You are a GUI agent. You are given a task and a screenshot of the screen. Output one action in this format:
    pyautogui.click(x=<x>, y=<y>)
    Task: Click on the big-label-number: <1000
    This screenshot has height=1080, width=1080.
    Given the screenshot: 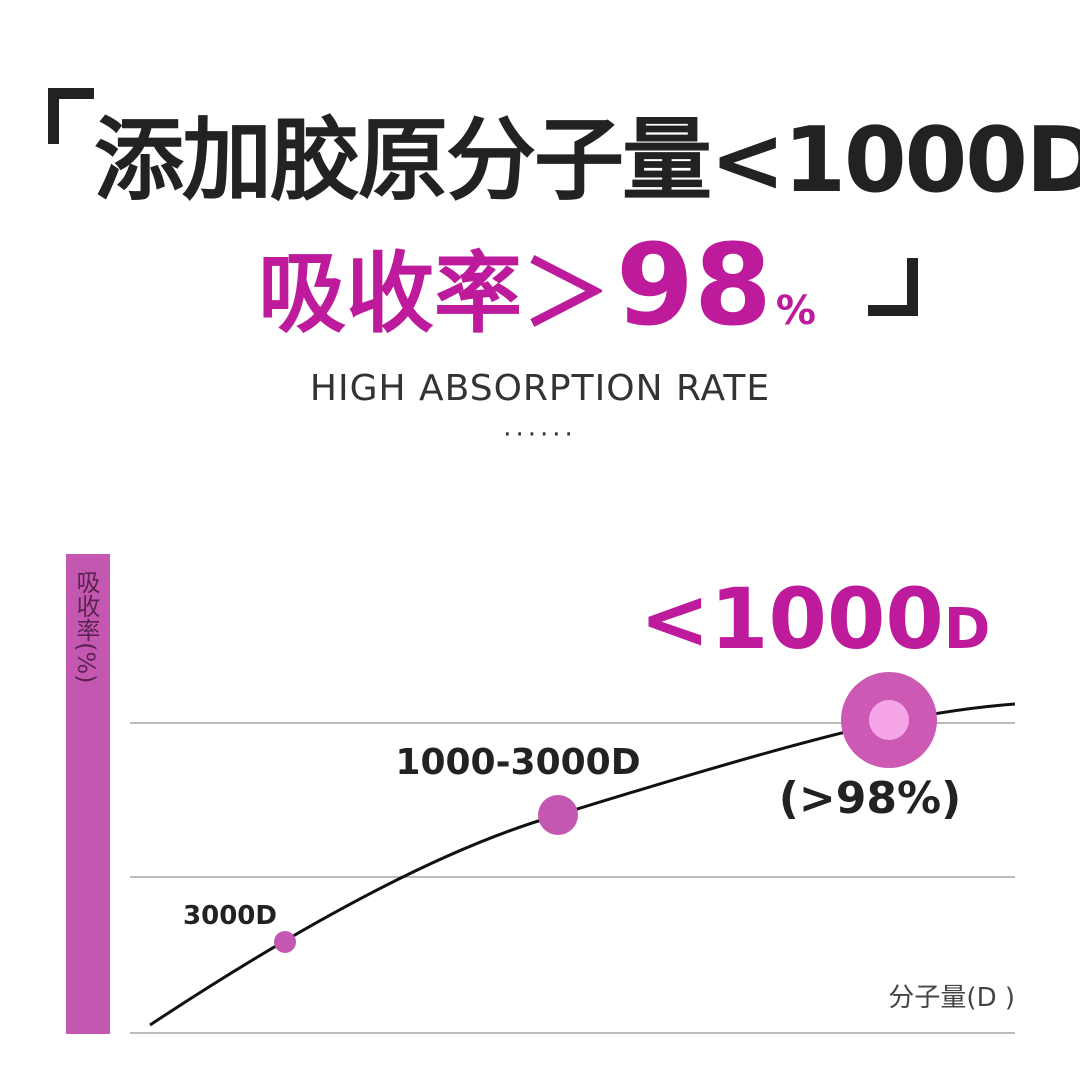 What is the action you would take?
    pyautogui.click(x=792, y=619)
    